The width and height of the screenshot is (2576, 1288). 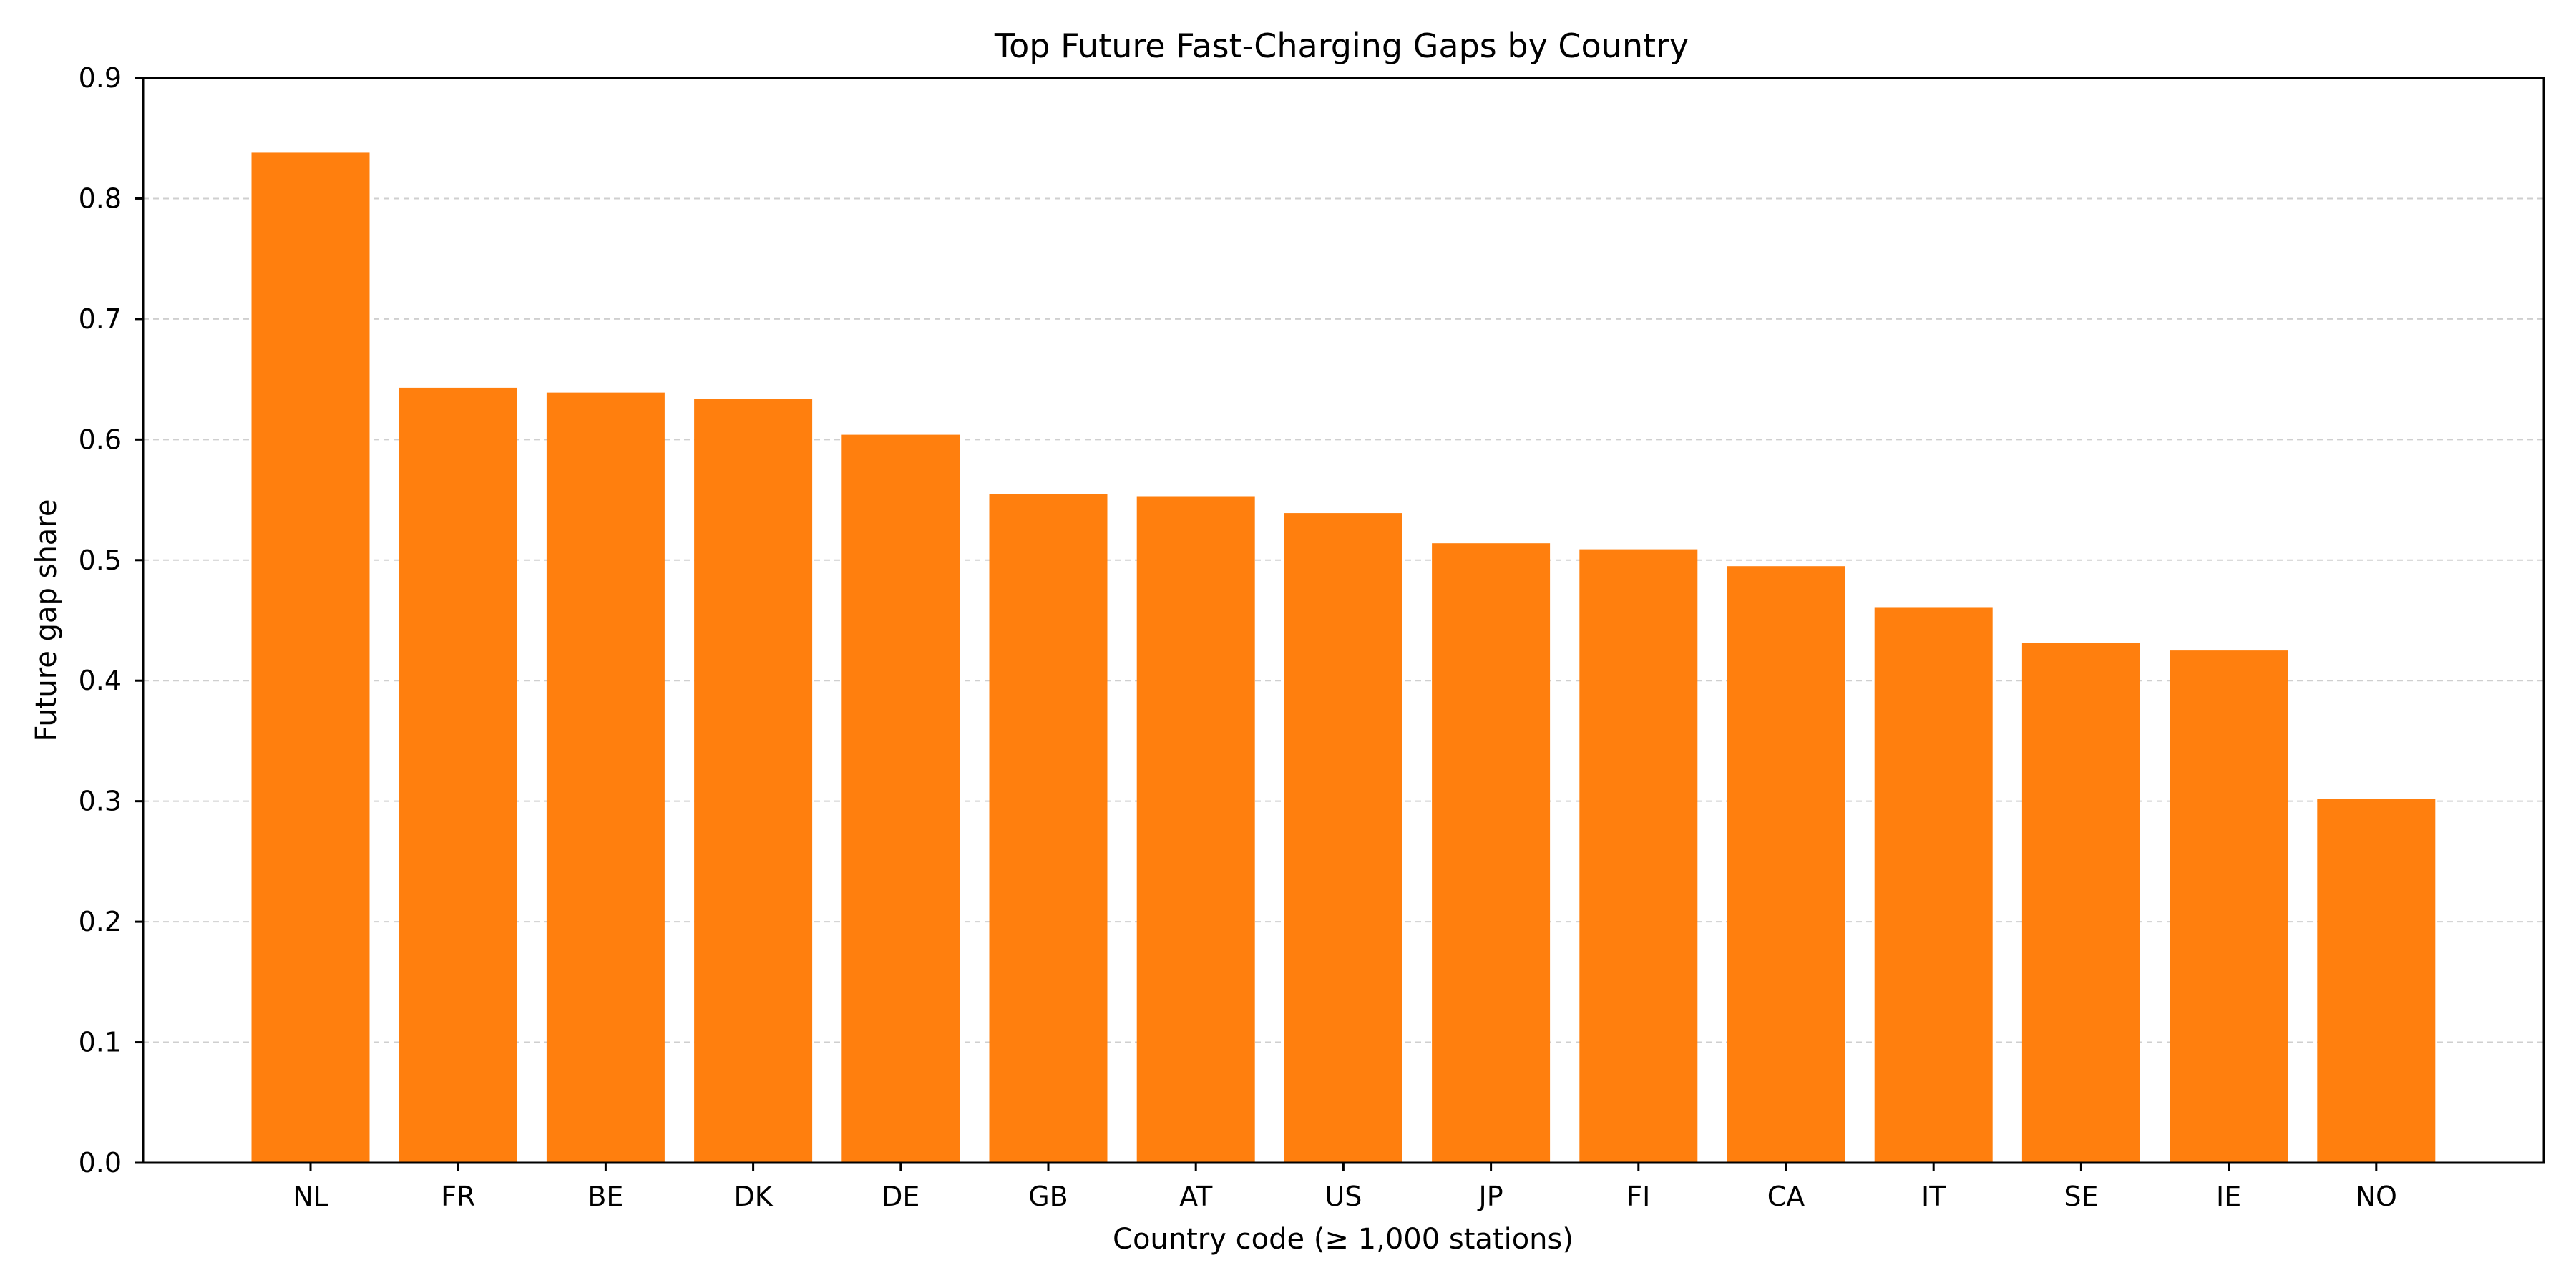 I want to click on x-ticks: NL FR BE DK DE GB AT US JP FI CA IT SE IE NO, so click(x=1345, y=1187).